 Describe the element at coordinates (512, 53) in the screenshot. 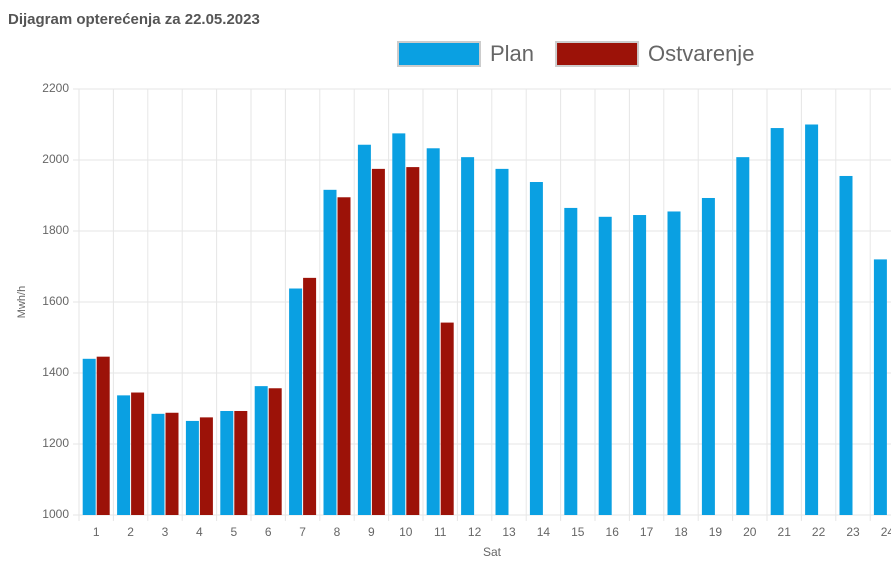

I see `legend-label: Plan` at that location.